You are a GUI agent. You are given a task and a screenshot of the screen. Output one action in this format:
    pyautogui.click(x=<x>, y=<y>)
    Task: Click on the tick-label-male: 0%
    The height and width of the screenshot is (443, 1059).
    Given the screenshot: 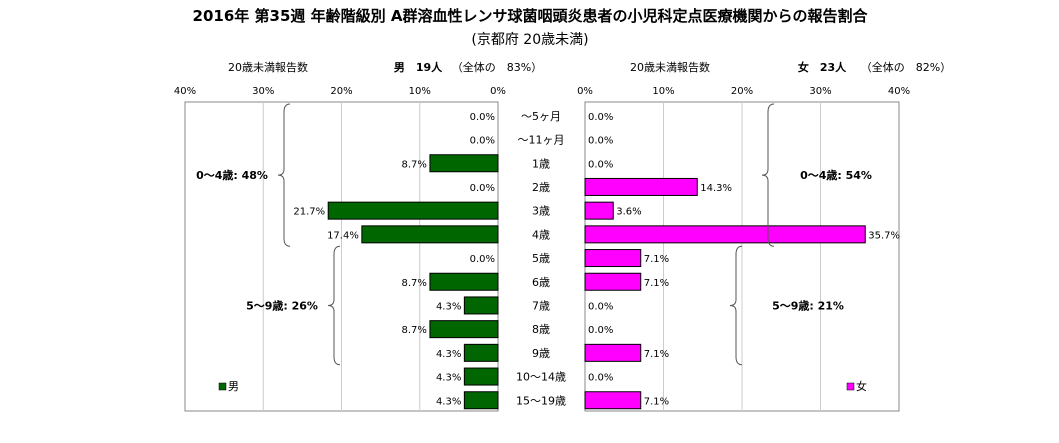 What is the action you would take?
    pyautogui.click(x=498, y=91)
    